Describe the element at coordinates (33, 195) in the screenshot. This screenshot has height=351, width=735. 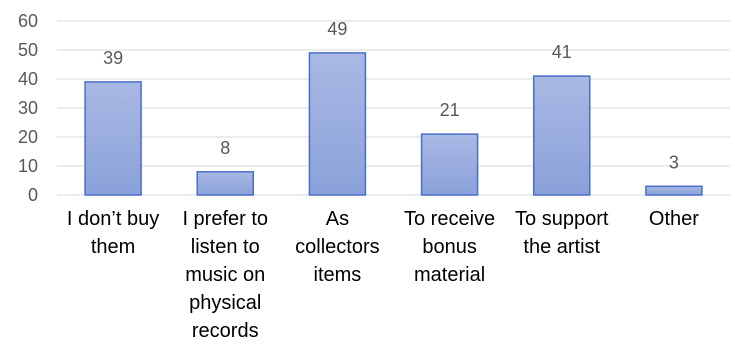
I see `y-tick-label: 0` at that location.